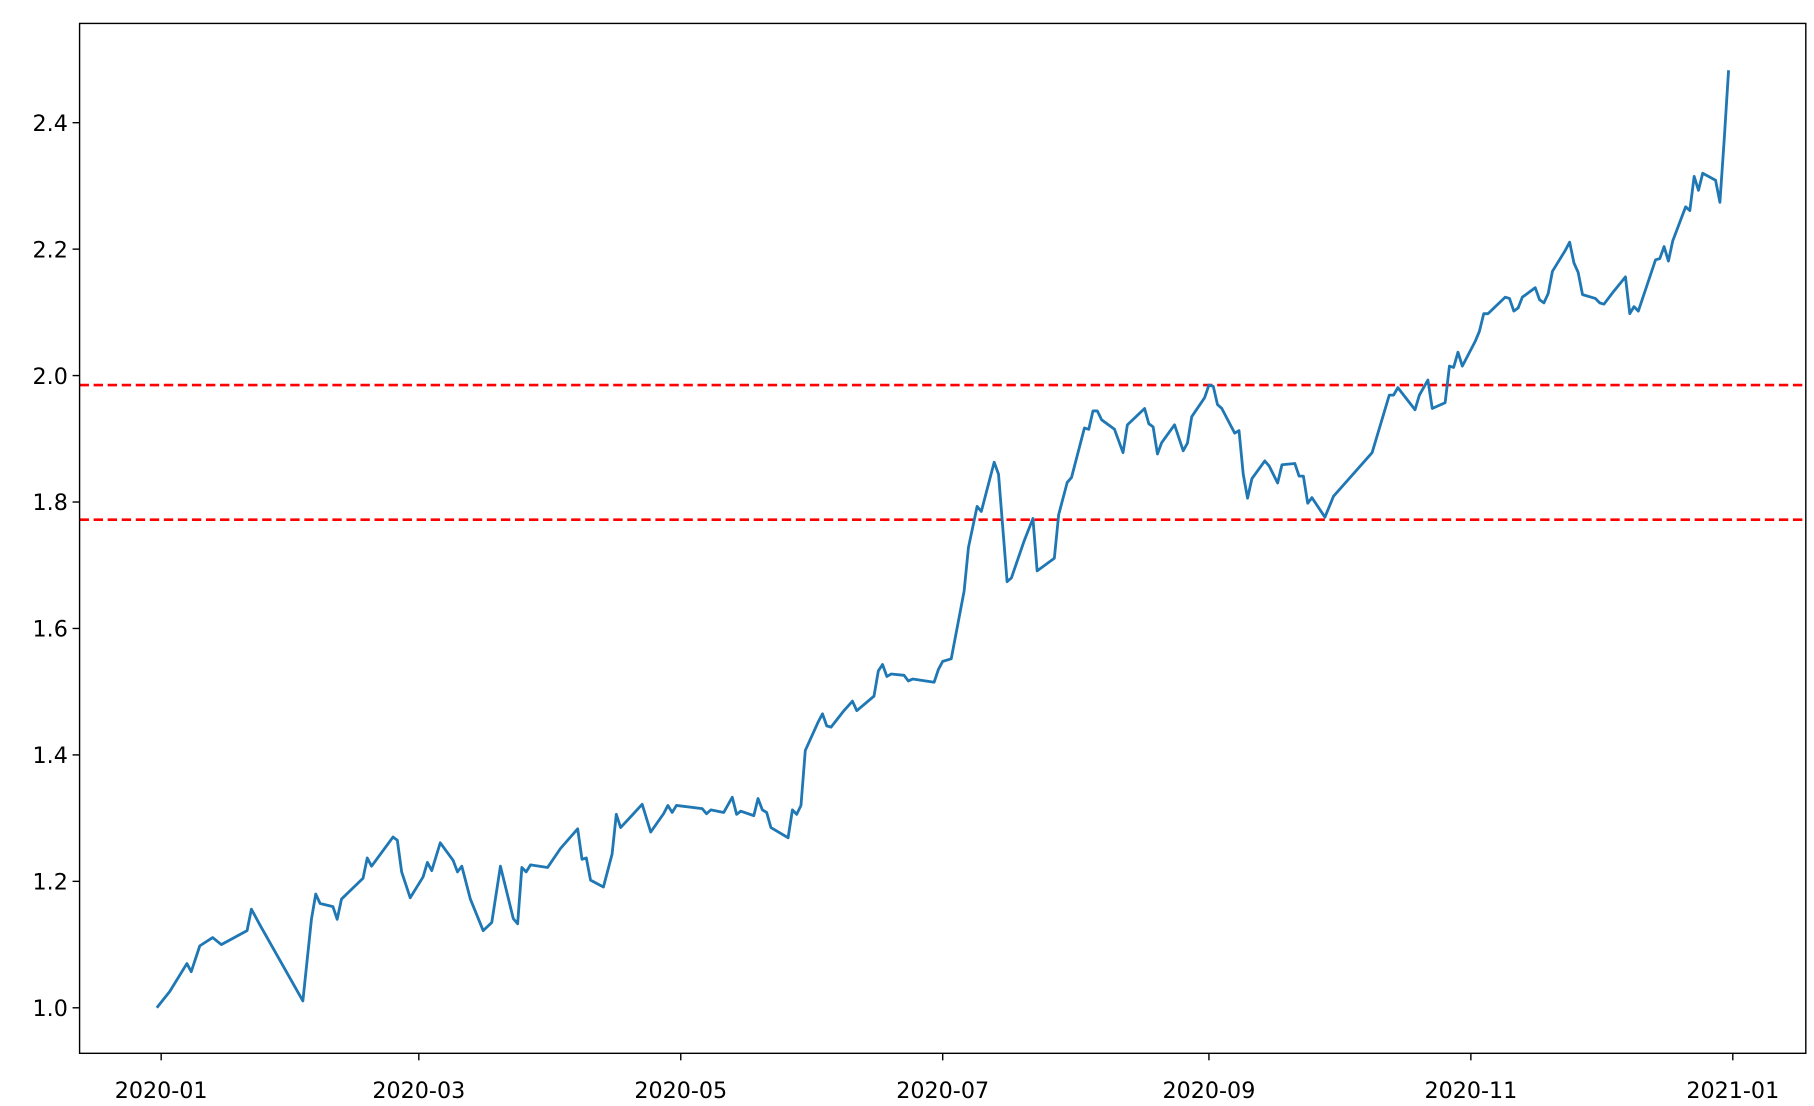 The width and height of the screenshot is (1814, 1106). Describe the element at coordinates (1732, 1091) in the screenshot. I see `x-tick-label: 2021-01` at that location.